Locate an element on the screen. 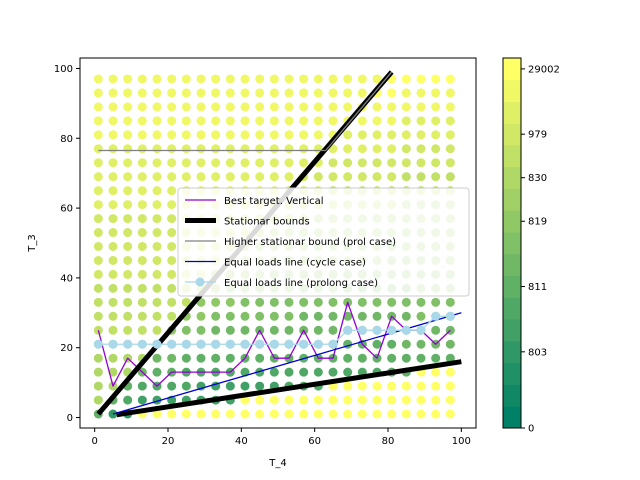 This screenshot has height=480, width=640. colorbar: 0 803 811 819 830 979 29002 is located at coordinates (531, 246).